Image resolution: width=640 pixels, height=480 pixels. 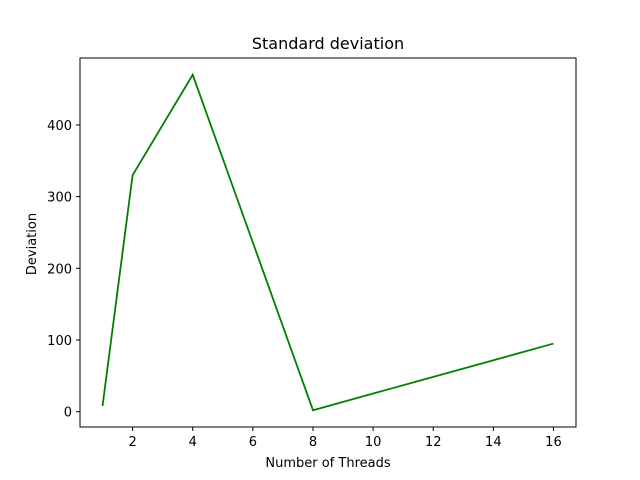 What do you see at coordinates (59, 341) in the screenshot?
I see `y-tick-label: 100` at bounding box center [59, 341].